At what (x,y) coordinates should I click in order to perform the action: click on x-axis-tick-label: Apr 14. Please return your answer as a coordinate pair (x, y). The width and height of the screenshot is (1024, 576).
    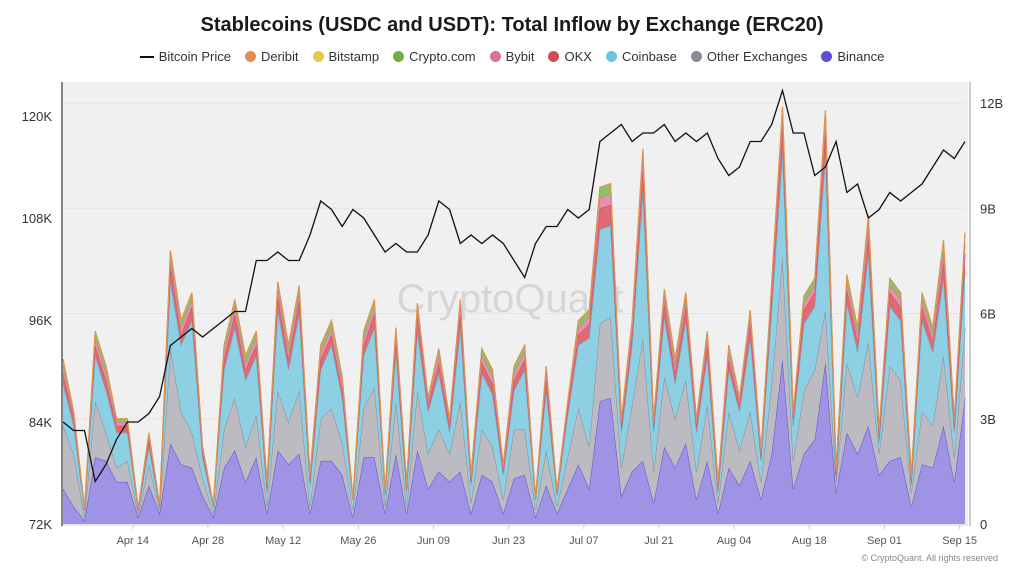
    Looking at the image, I should click on (133, 541).